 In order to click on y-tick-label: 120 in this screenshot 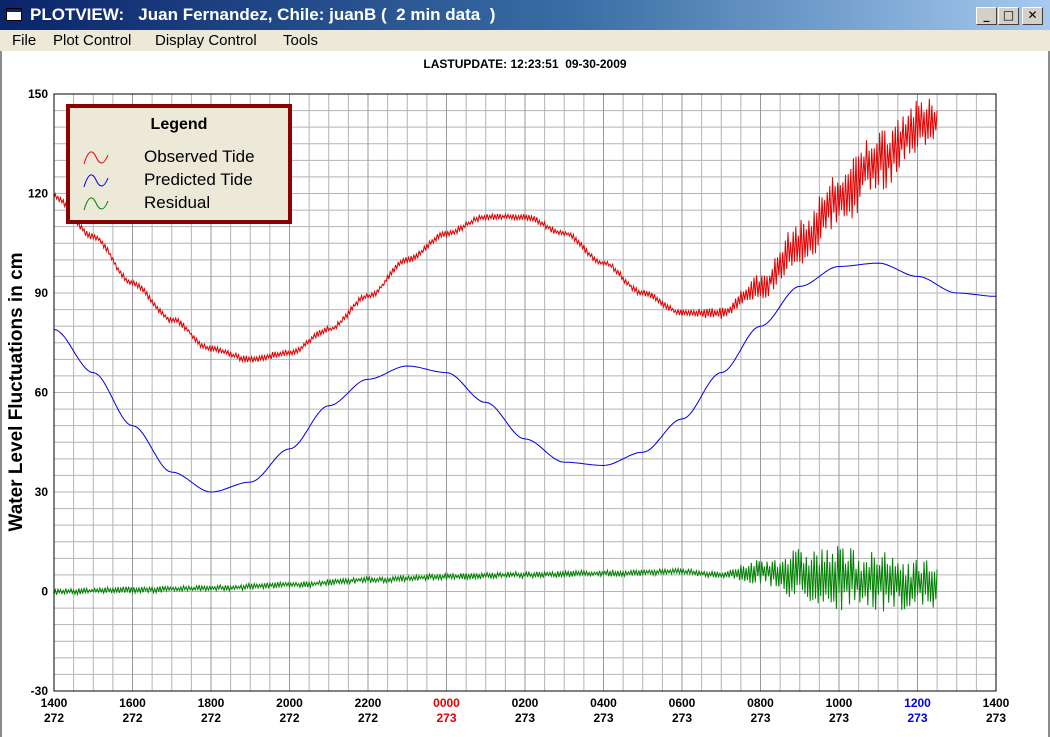, I will do `click(38, 194)`.